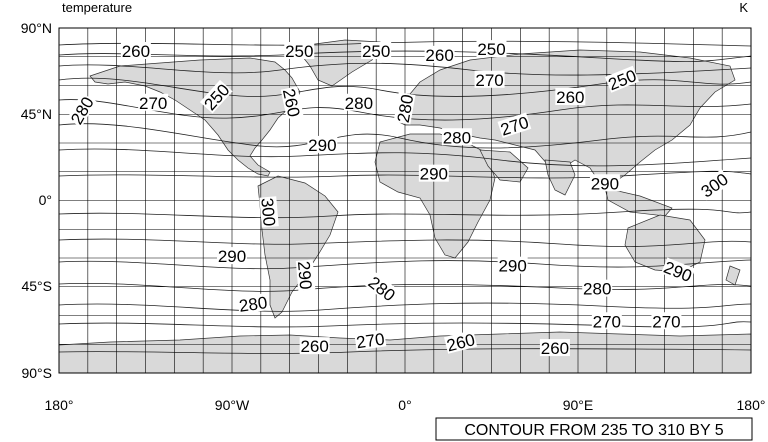  What do you see at coordinates (97, 7) in the screenshot?
I see `header-title: temperature` at bounding box center [97, 7].